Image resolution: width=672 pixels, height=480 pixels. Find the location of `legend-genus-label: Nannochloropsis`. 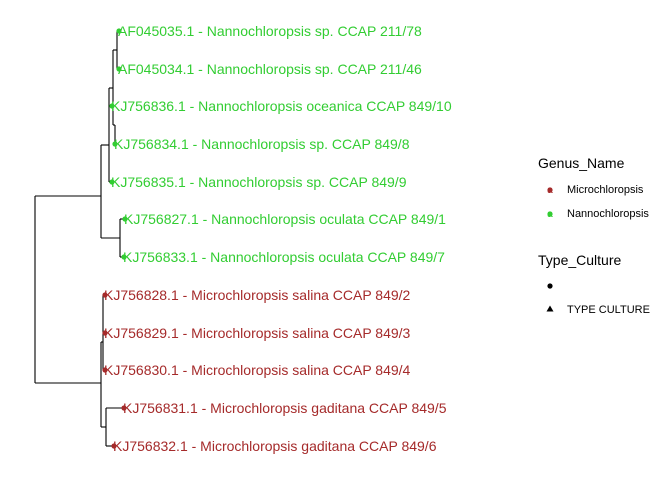

legend-genus-label: Nannochloropsis is located at coordinates (608, 214).